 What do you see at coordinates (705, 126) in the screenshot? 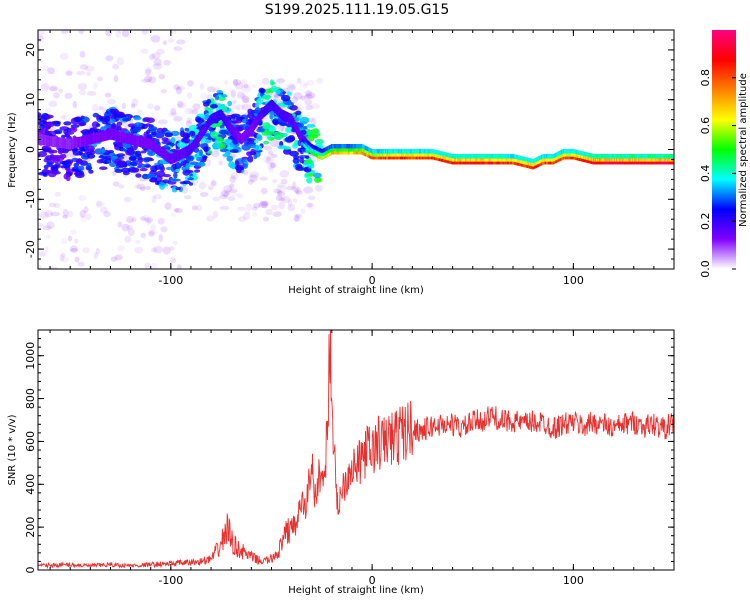
I see `colorbar-tick-label: 0.6` at bounding box center [705, 126].